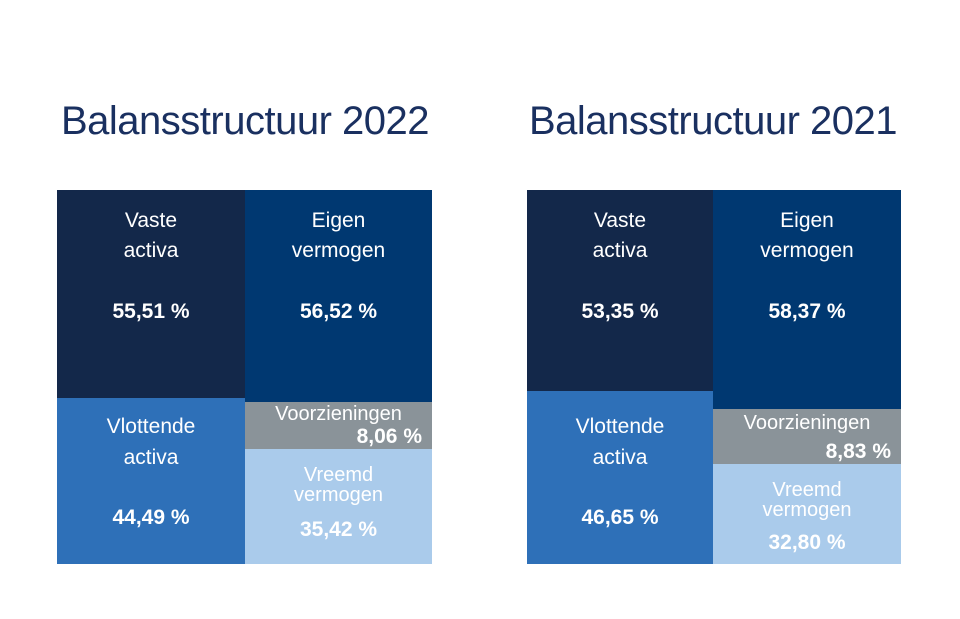 The width and height of the screenshot is (960, 619). I want to click on block-eigen-vermogen: Eigen vermogen 56,52 %, so click(338, 296).